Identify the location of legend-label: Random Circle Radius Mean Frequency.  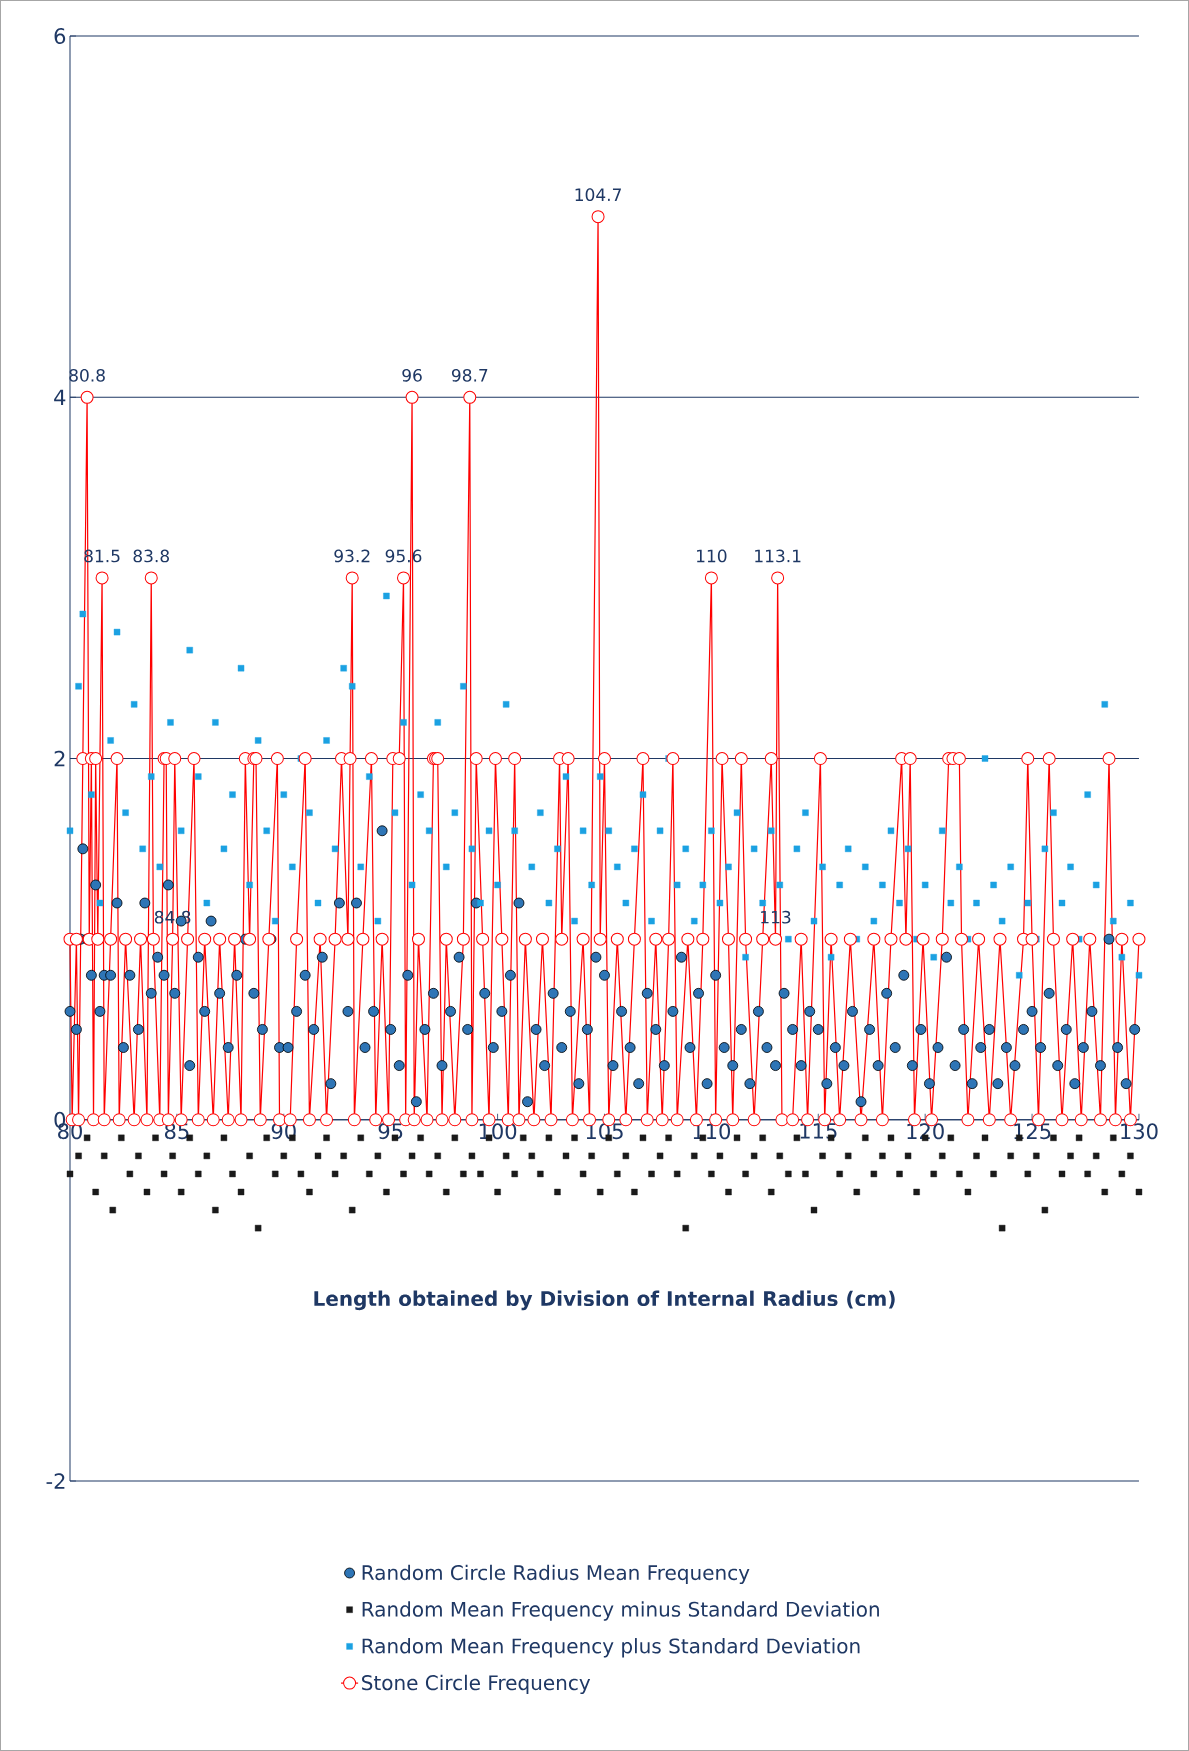
(556, 1574).